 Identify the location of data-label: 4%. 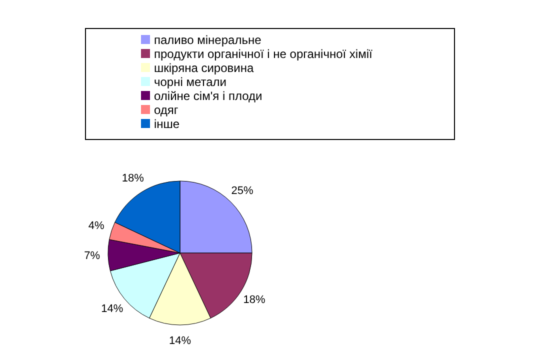
(96, 226).